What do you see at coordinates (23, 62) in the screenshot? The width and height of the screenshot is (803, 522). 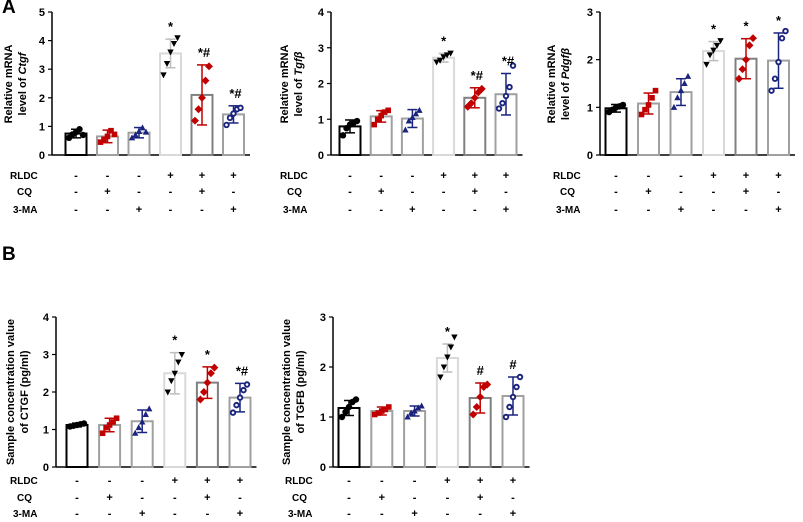 I see `y-axis-label-gene: Ctgf` at bounding box center [23, 62].